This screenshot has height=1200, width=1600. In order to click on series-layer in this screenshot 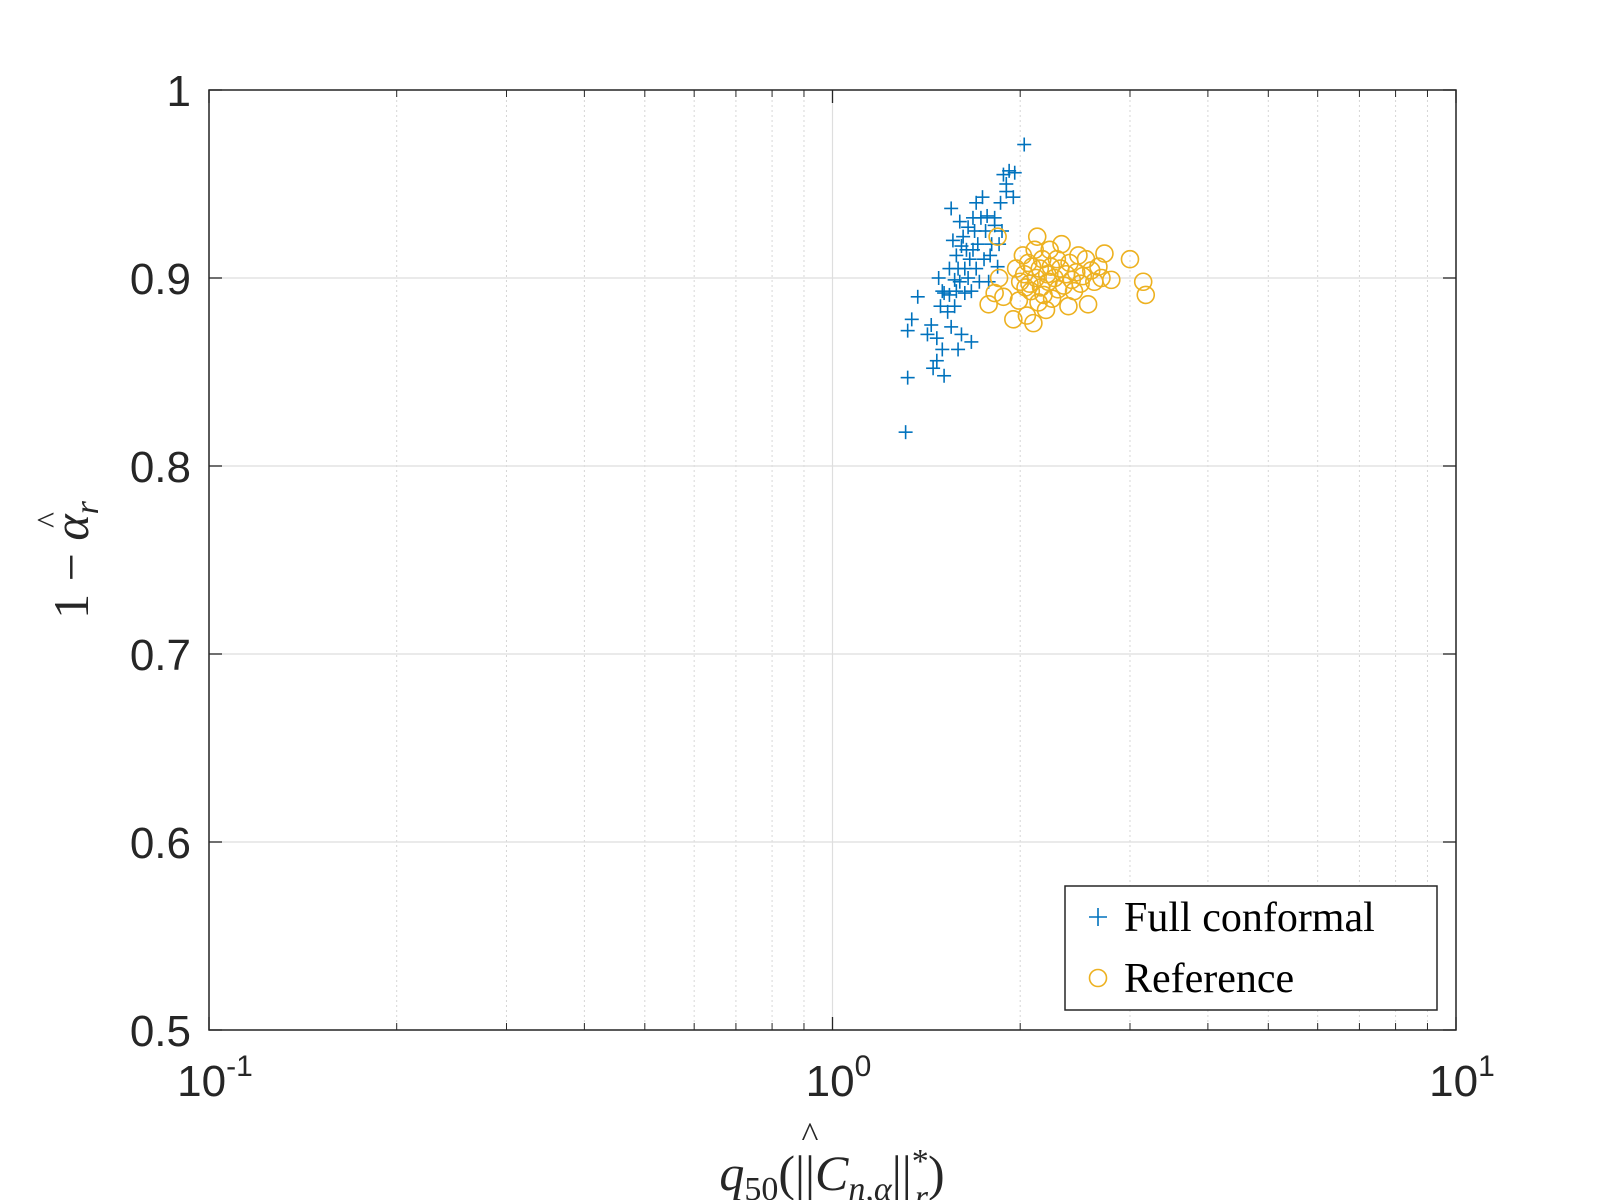, I will do `click(1027, 288)`.